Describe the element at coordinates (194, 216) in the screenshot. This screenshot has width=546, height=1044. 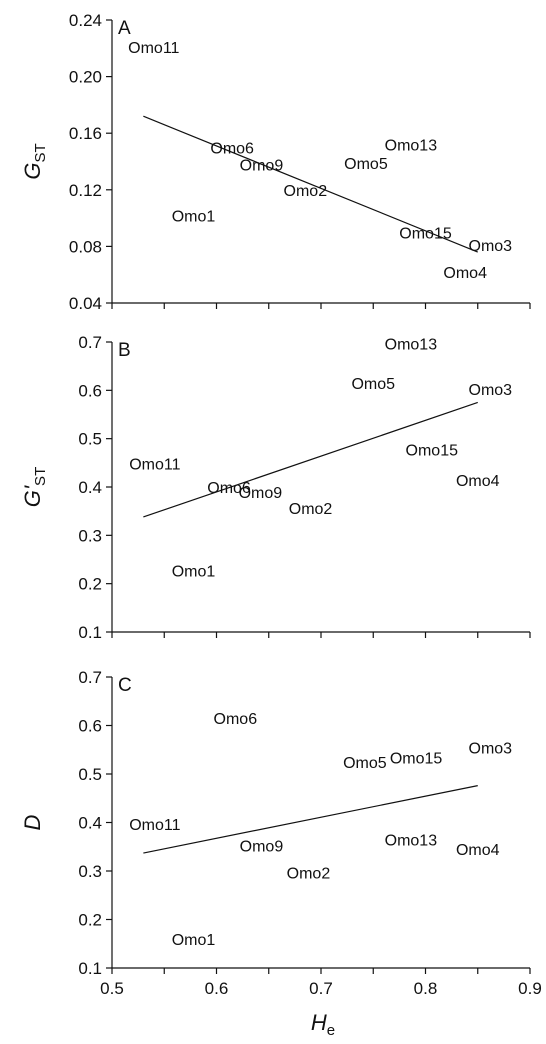
I see `panel-a-point-omo1: Omo1` at that location.